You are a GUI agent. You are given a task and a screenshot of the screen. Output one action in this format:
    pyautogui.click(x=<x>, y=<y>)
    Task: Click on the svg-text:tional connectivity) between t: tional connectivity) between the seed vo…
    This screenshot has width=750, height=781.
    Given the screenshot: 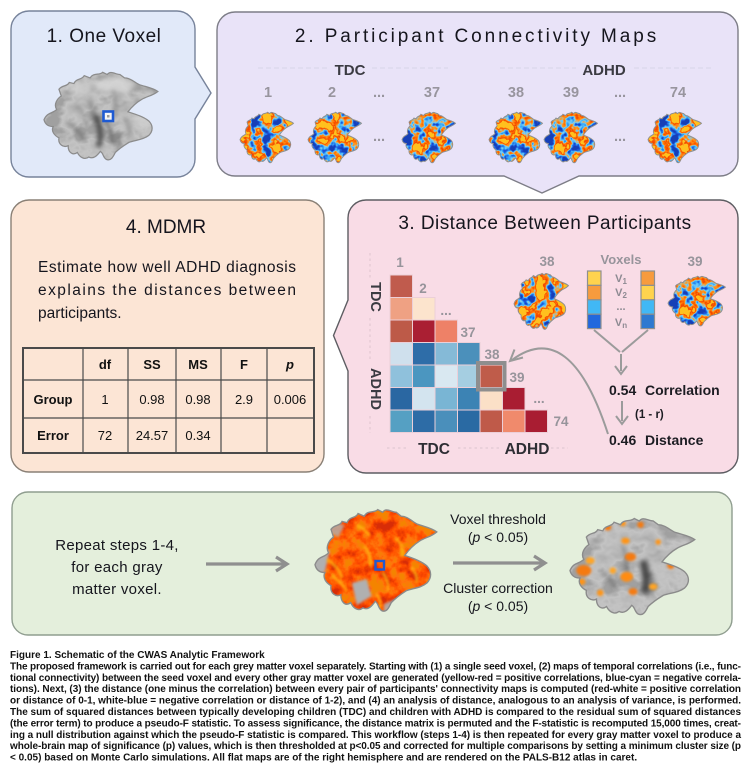 What is the action you would take?
    pyautogui.click(x=375, y=678)
    